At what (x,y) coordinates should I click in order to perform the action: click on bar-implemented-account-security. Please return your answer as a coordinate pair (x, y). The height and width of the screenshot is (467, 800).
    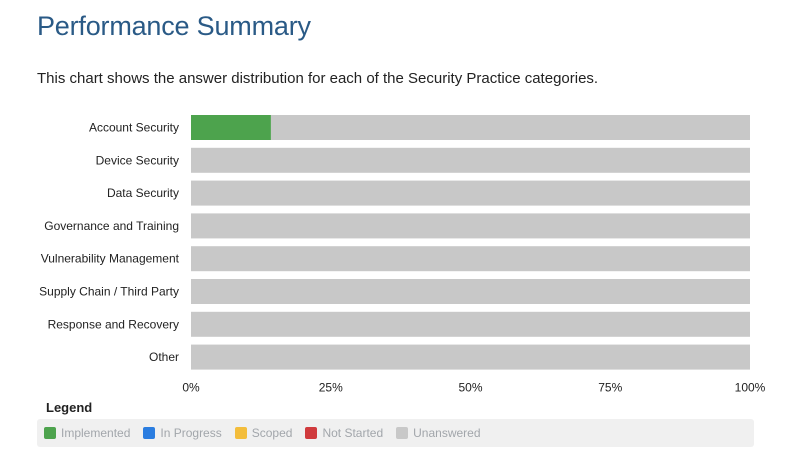
    Looking at the image, I should click on (231, 127).